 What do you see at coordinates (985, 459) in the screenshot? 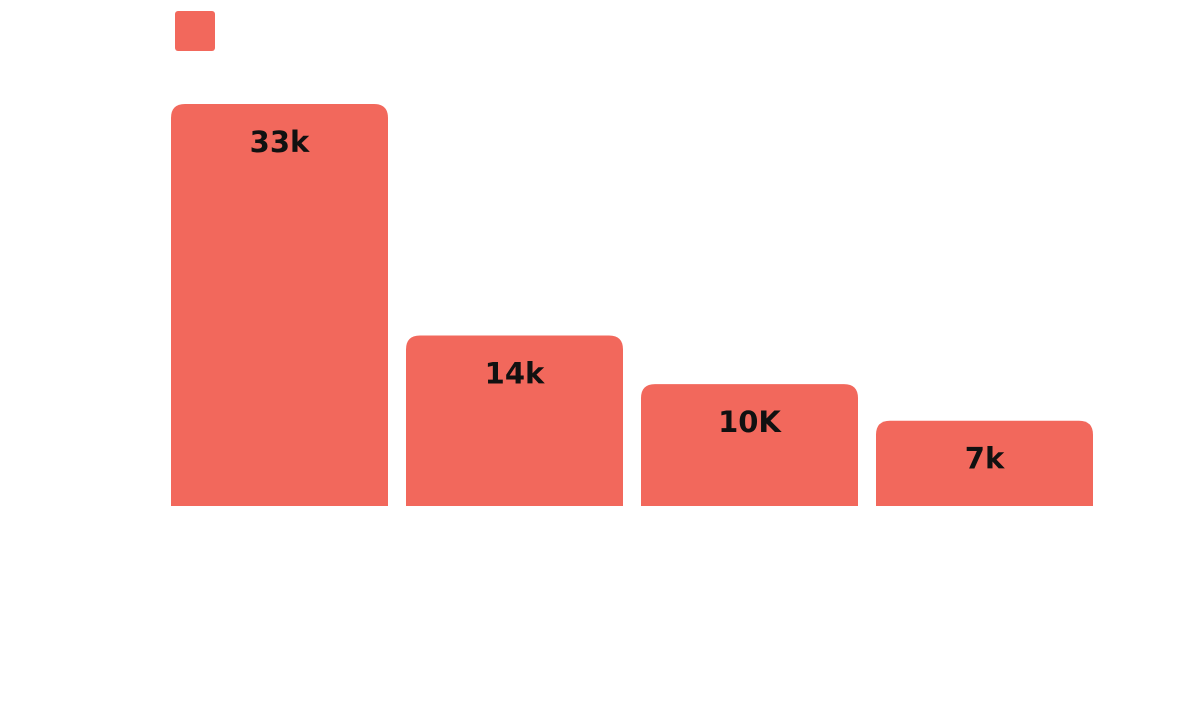
I see `bar-value-label-4: 7k` at bounding box center [985, 459].